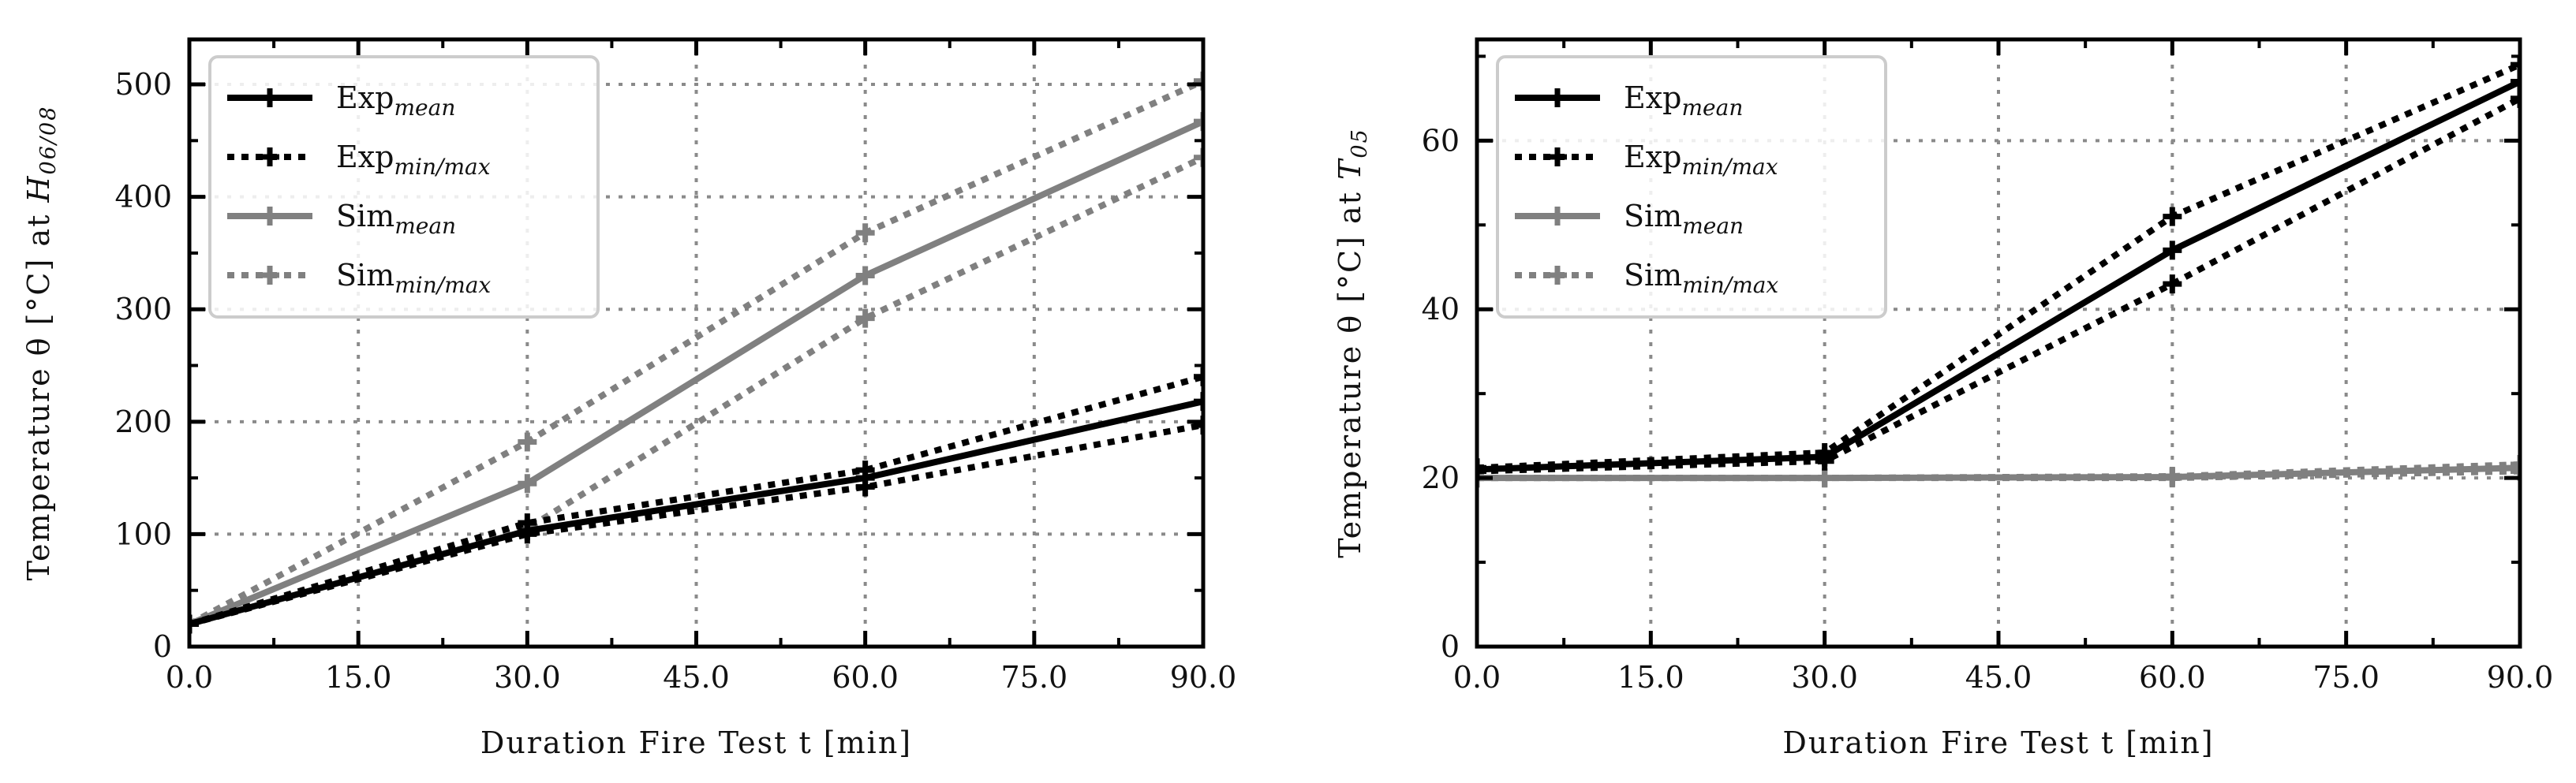 The height and width of the screenshot is (783, 2576). Describe the element at coordinates (143, 533) in the screenshot. I see `y-tick-label: 100` at that location.